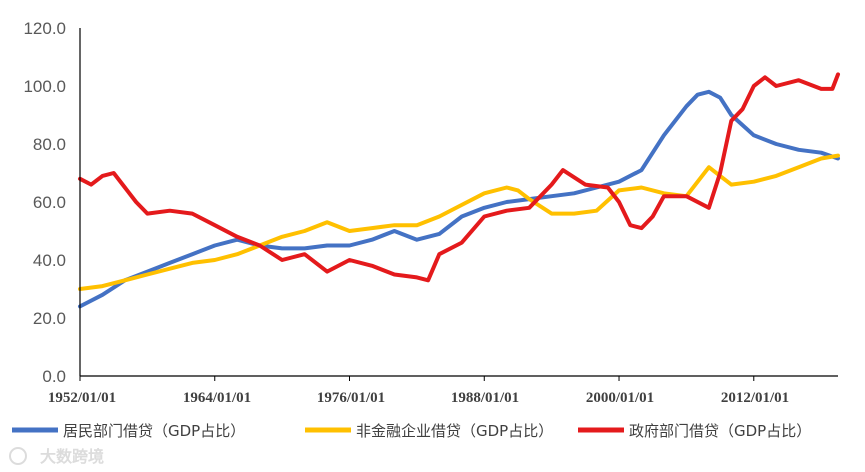 Image resolution: width=865 pixels, height=472 pixels. I want to click on y-tick-label-3: 60.0, so click(49, 202).